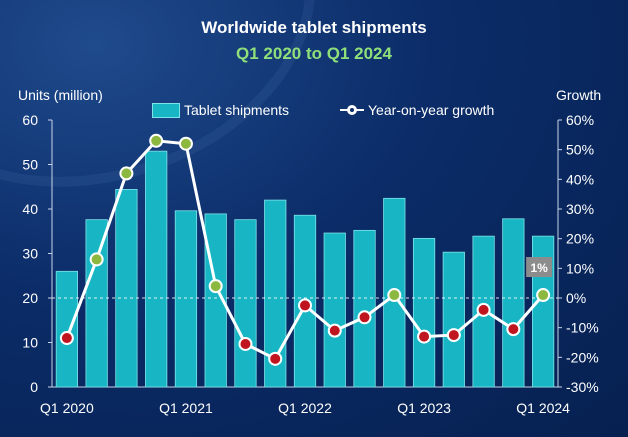  I want to click on y-axis-label-right: Growth, so click(579, 95).